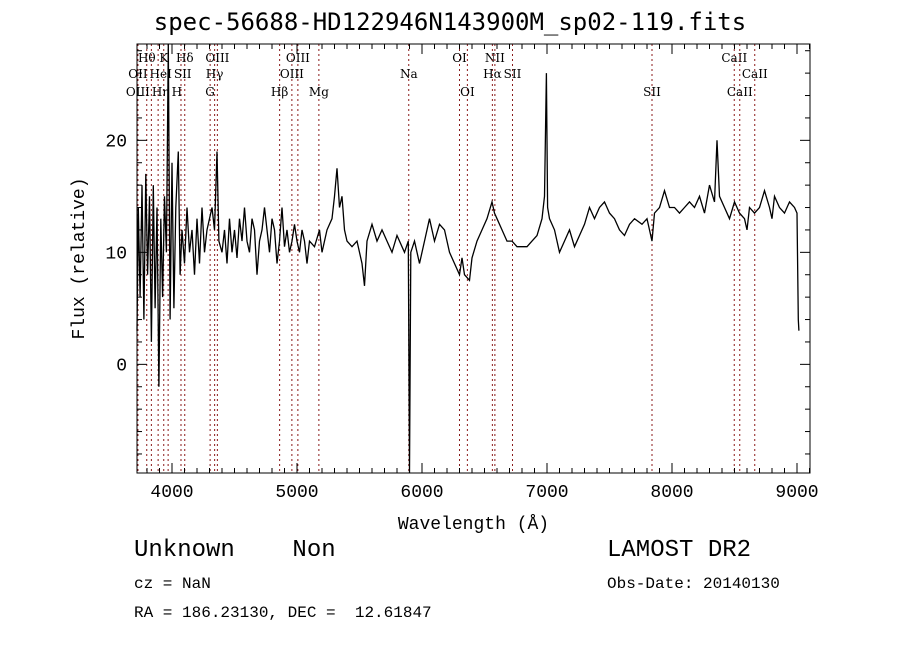  I want to click on spectral-line-label: Hδ, so click(185, 58).